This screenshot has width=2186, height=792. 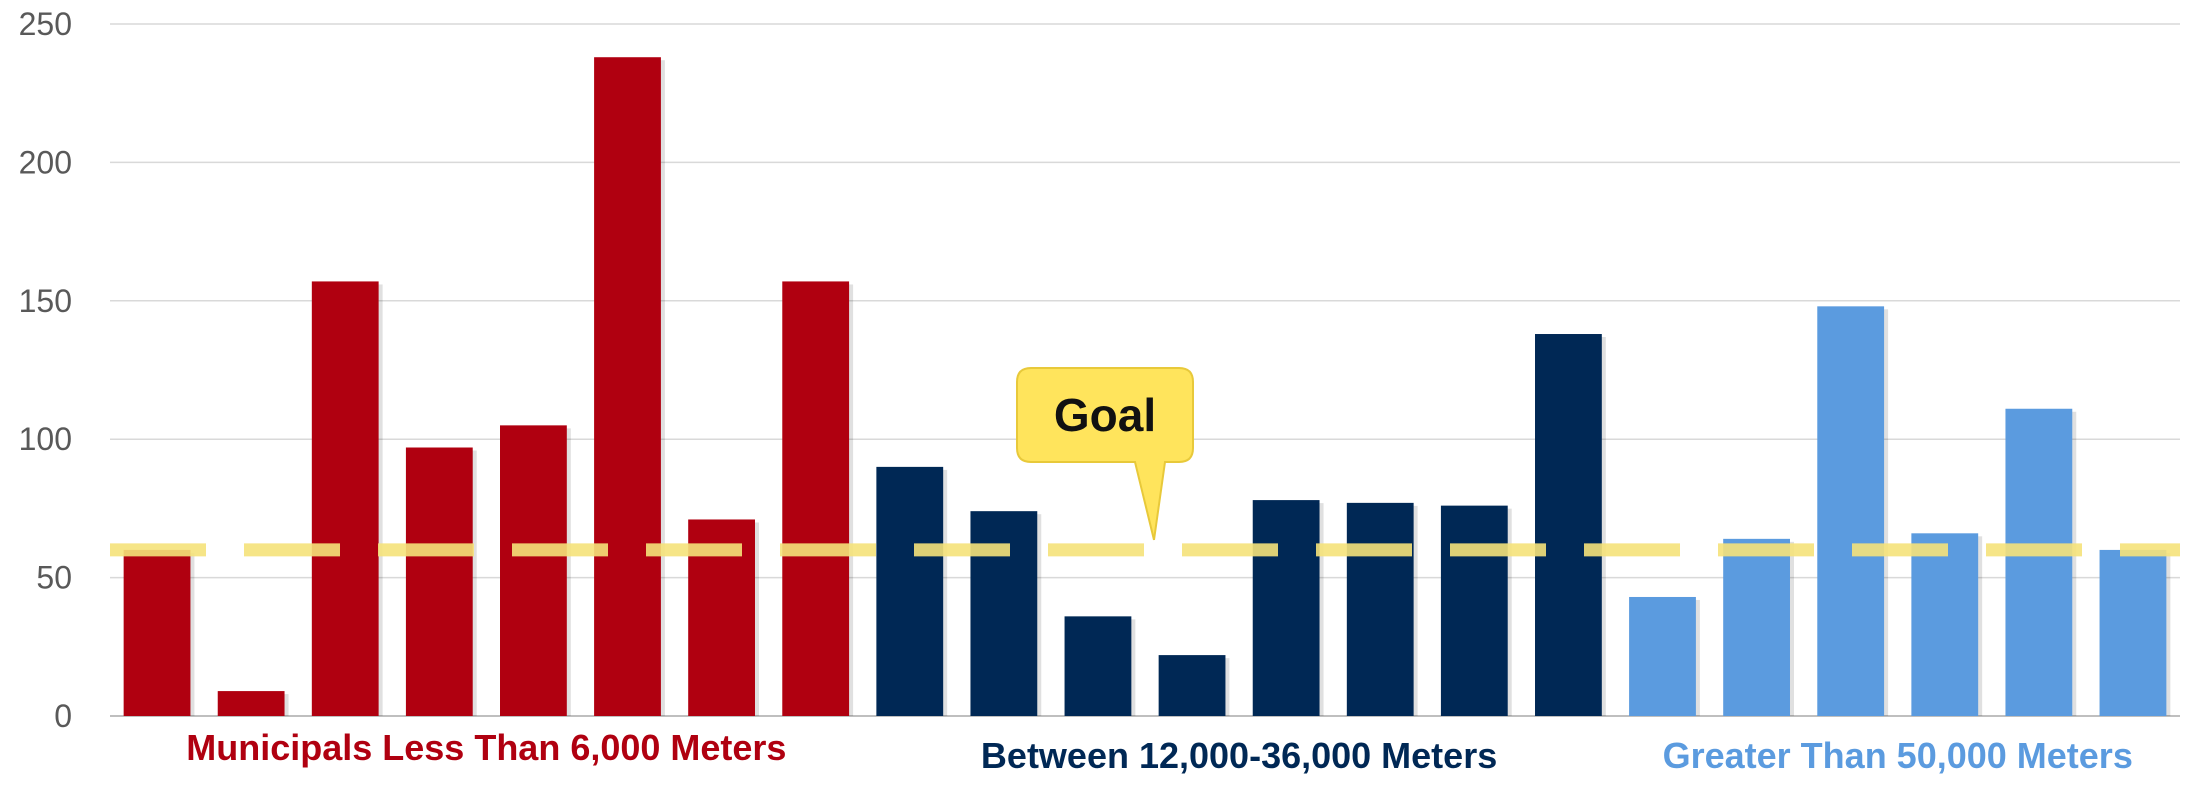 I want to click on group-label: Between 12,000-36,000 Meters, so click(x=1239, y=755).